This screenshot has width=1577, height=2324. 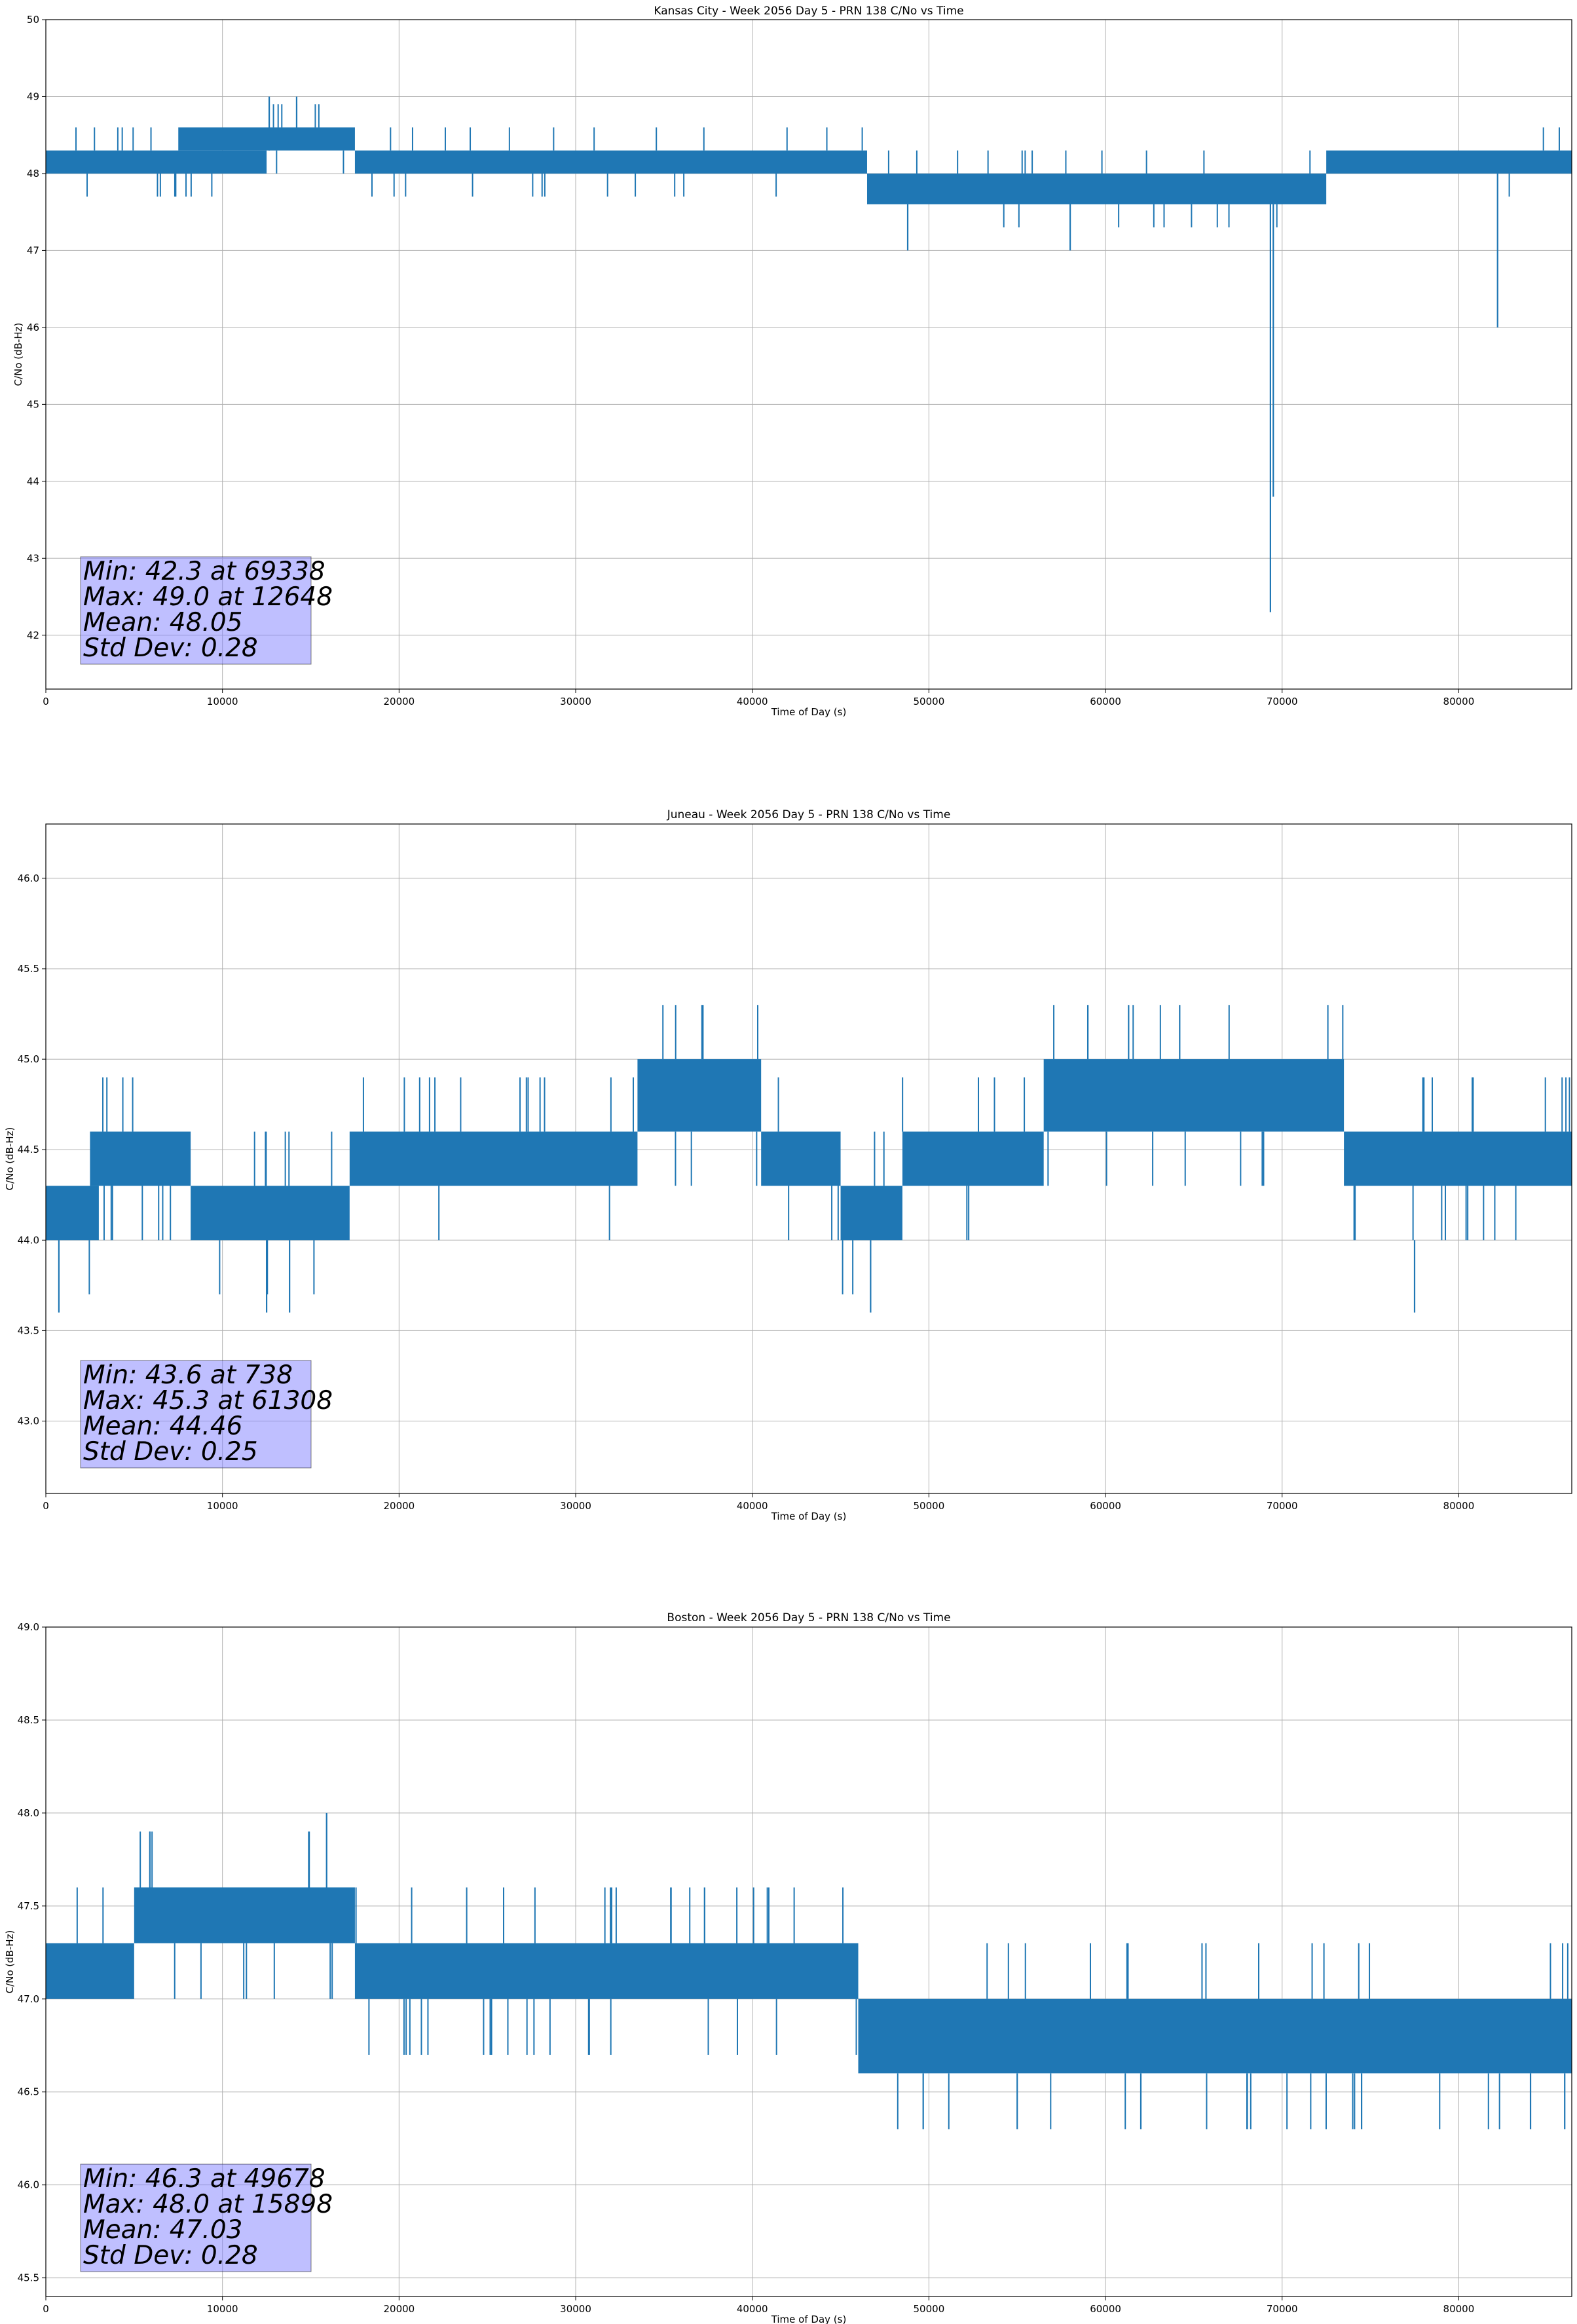 What do you see at coordinates (188, 1375) in the screenshot?
I see `stats-min: Min: 43.6 at 738` at bounding box center [188, 1375].